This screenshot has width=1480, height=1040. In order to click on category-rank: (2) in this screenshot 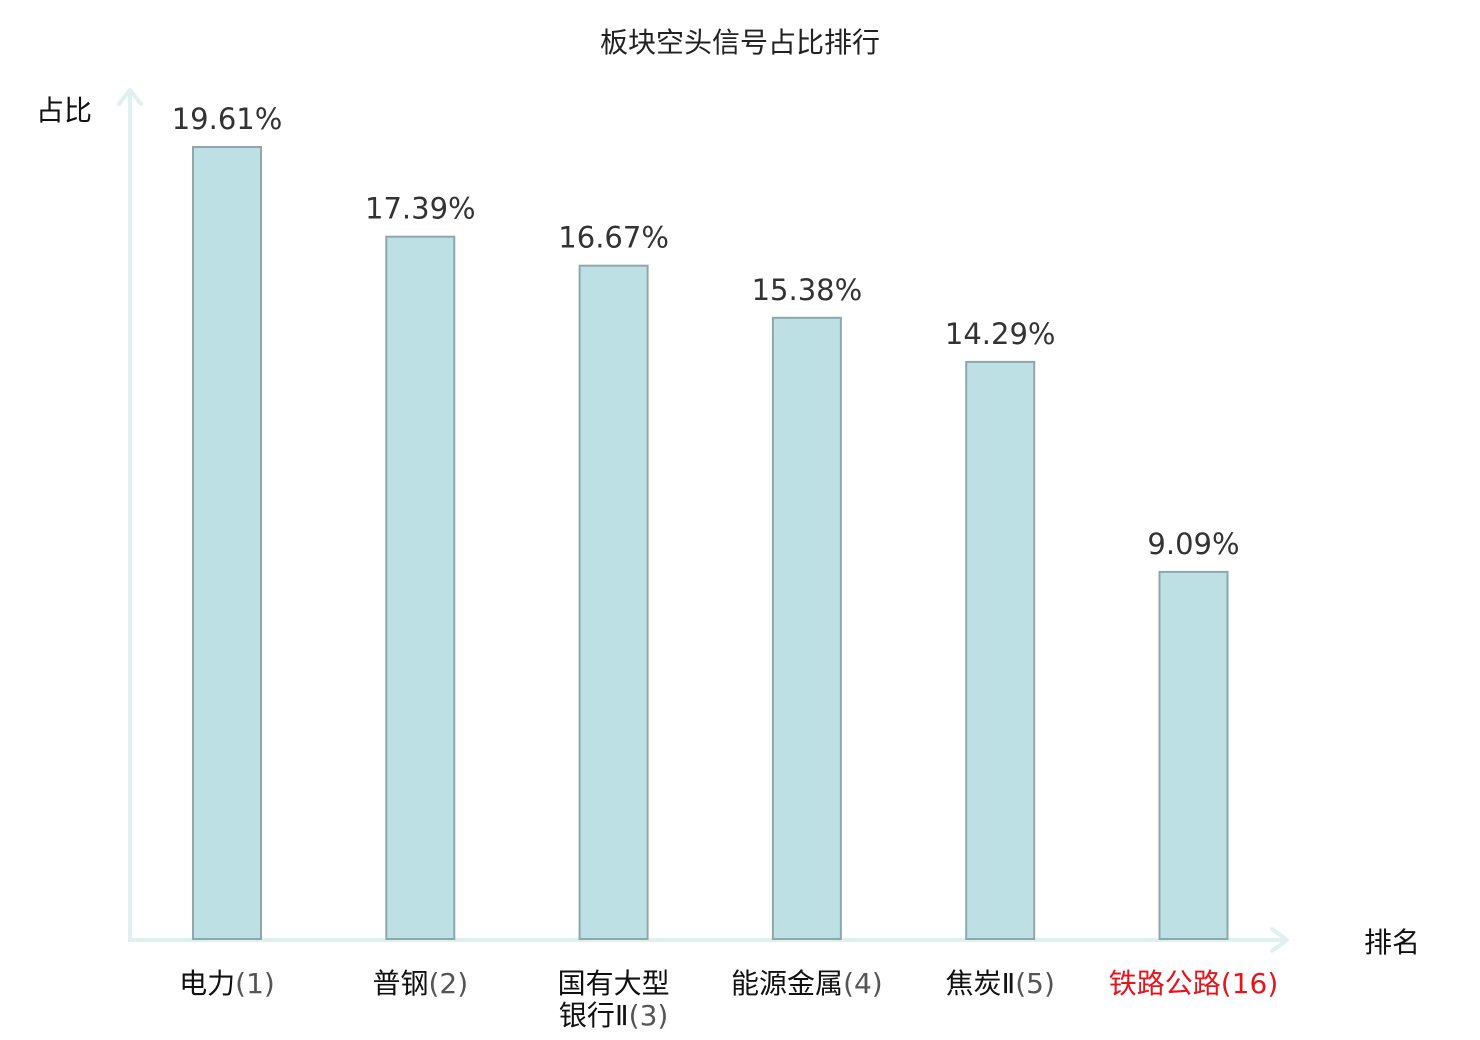, I will do `click(448, 983)`.